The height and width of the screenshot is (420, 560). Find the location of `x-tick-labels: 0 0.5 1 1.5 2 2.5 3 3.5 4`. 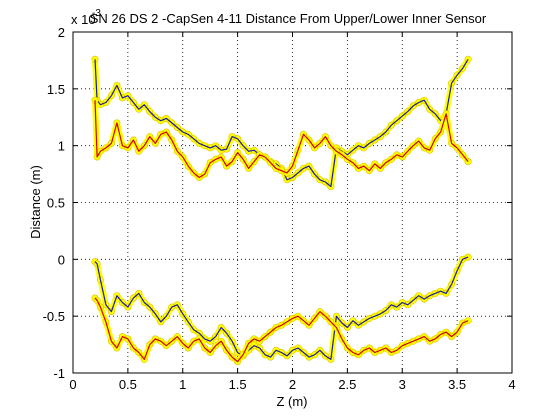

x-tick-labels: 0 0.5 1 1.5 2 2.5 3 3.5 4 is located at coordinates (292, 384).